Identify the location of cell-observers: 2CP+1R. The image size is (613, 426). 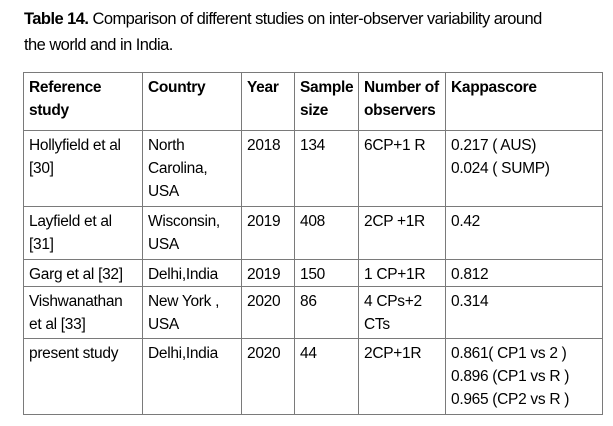
(402, 376).